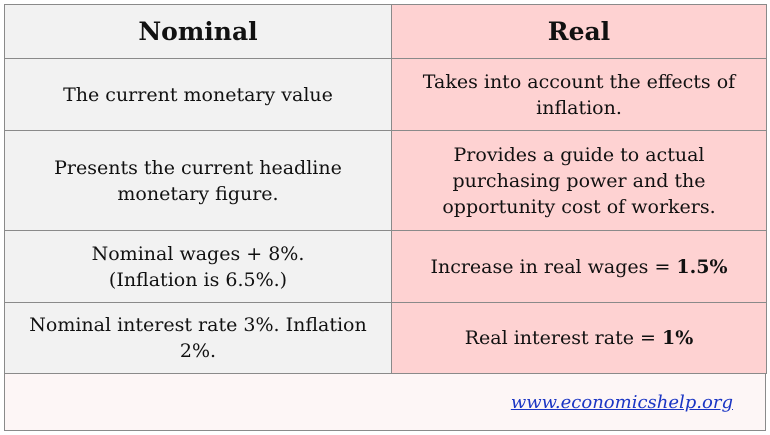  Describe the element at coordinates (198, 279) in the screenshot. I see `inflation-note-text: (Inflation is 6.5%.)` at that location.